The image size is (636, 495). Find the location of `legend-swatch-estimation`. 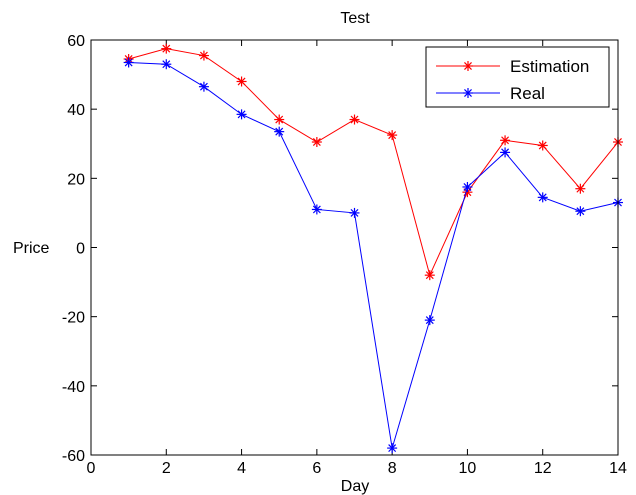

legend-swatch-estimation is located at coordinates (468, 66).